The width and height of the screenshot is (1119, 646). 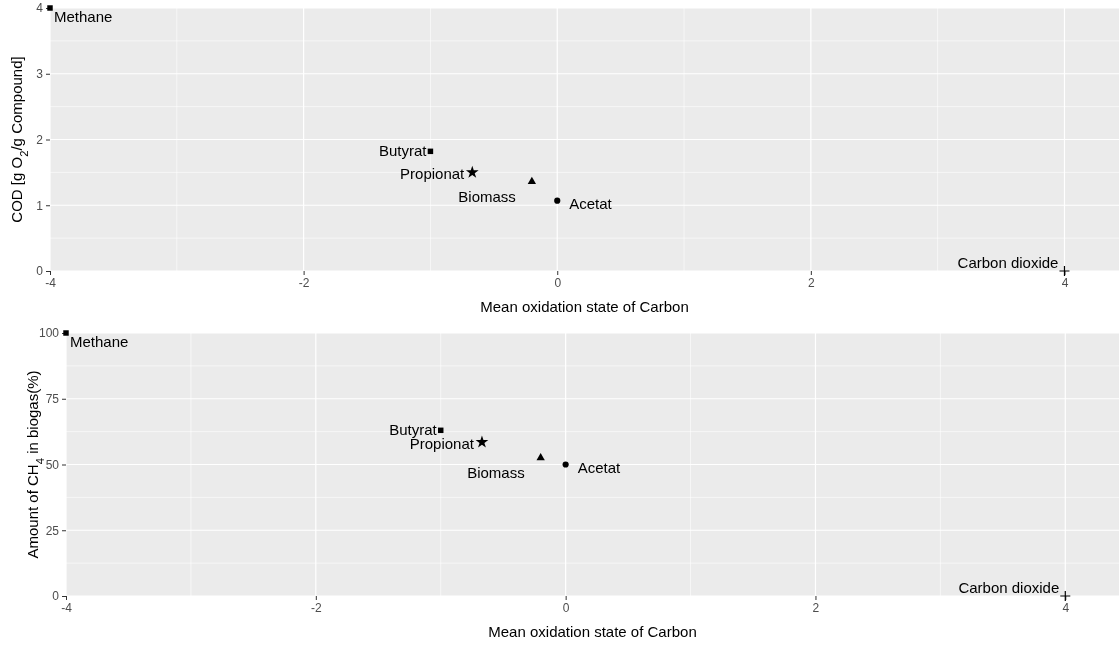 I want to click on y-tick-label: 2, so click(x=40, y=139).